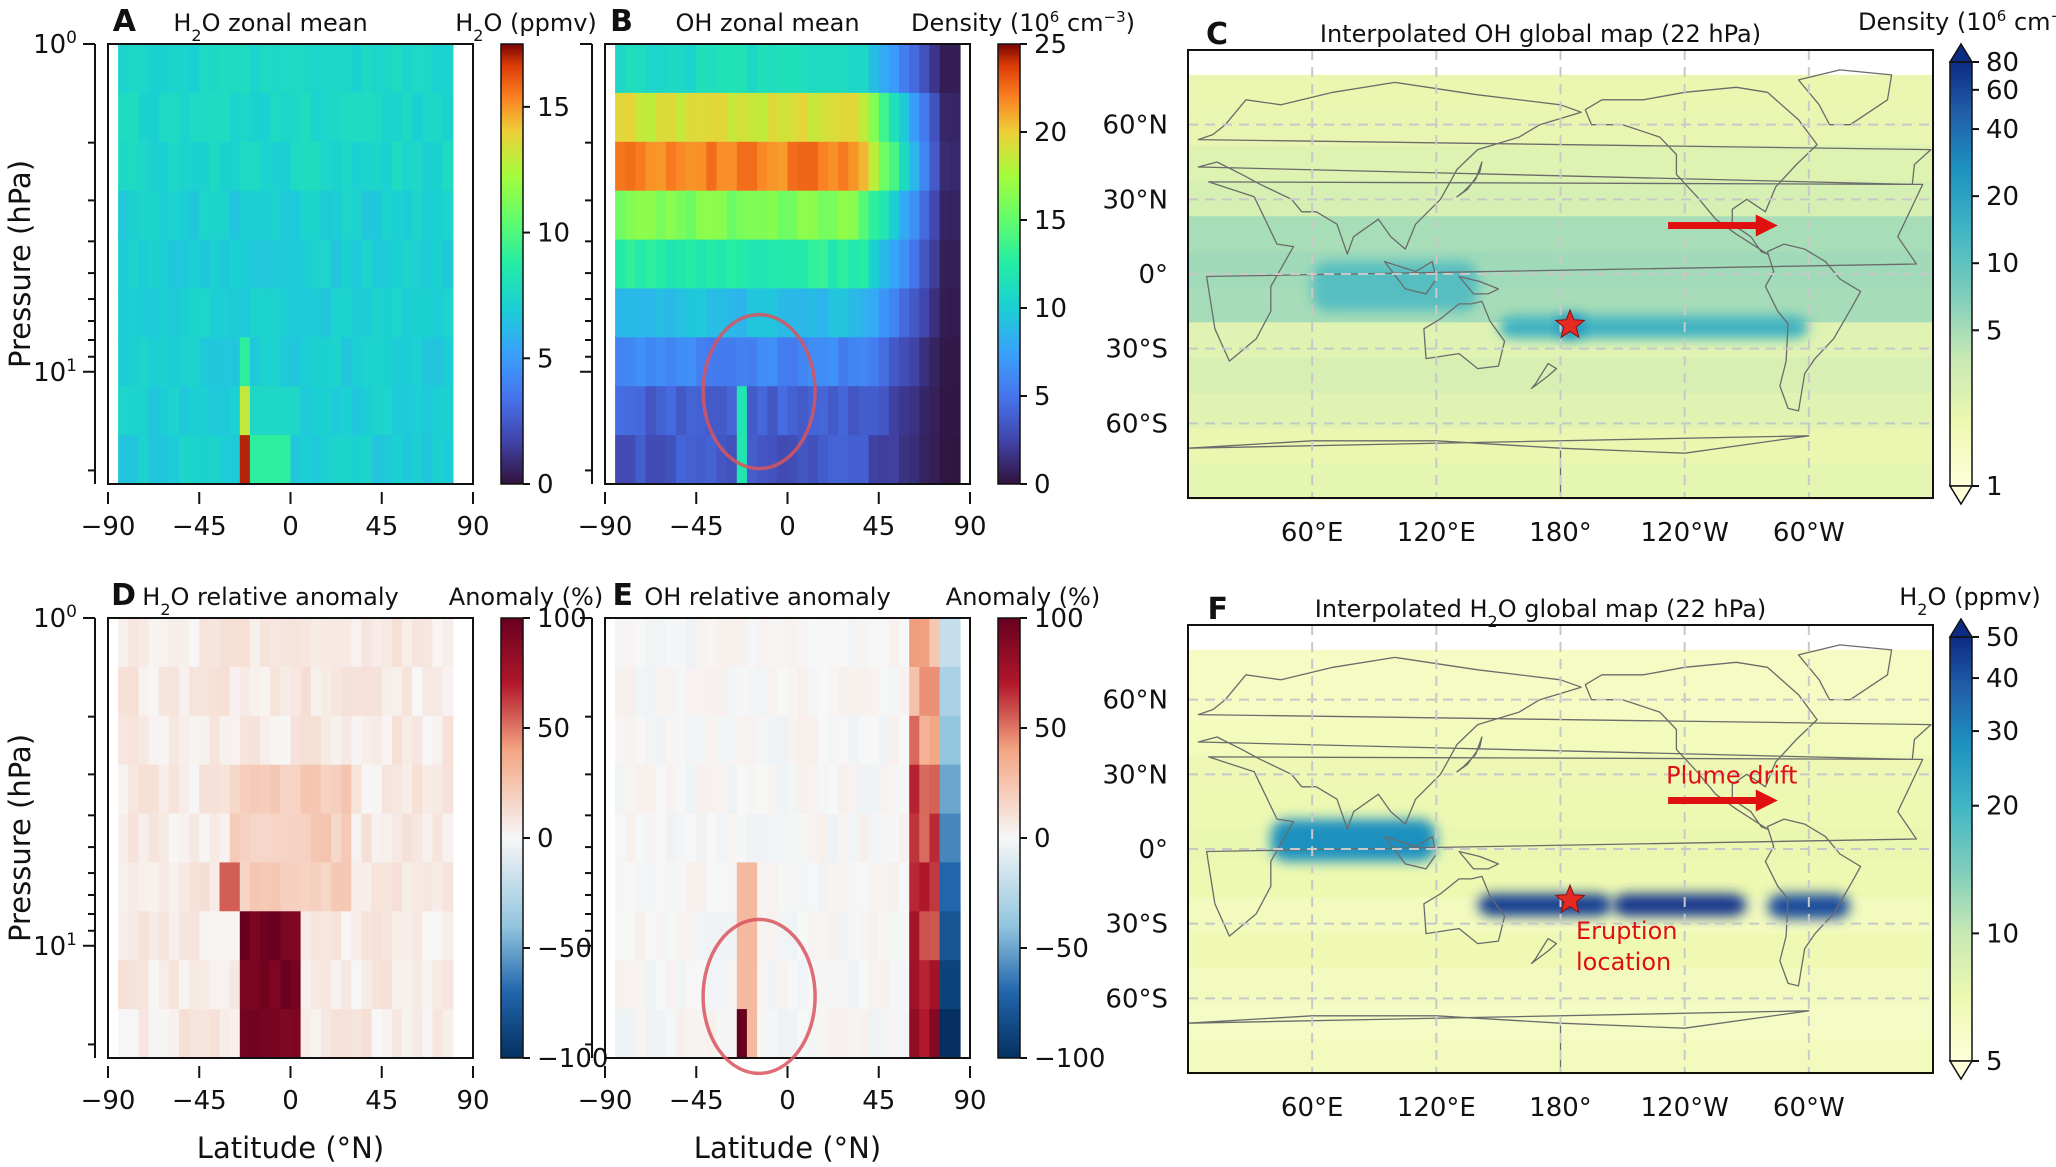 The height and width of the screenshot is (1167, 2056). What do you see at coordinates (472, 1101) in the screenshot?
I see `x-tick-label: 90` at bounding box center [472, 1101].